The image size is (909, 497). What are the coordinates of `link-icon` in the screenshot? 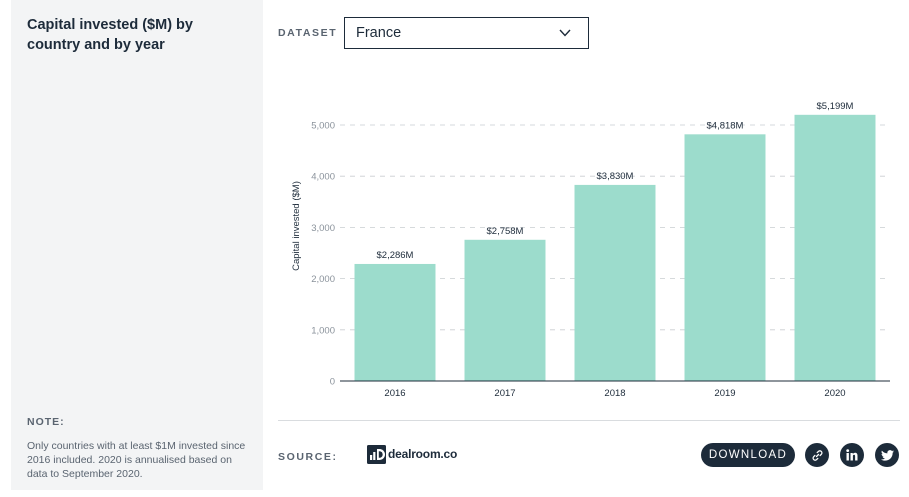 It's located at (817, 455).